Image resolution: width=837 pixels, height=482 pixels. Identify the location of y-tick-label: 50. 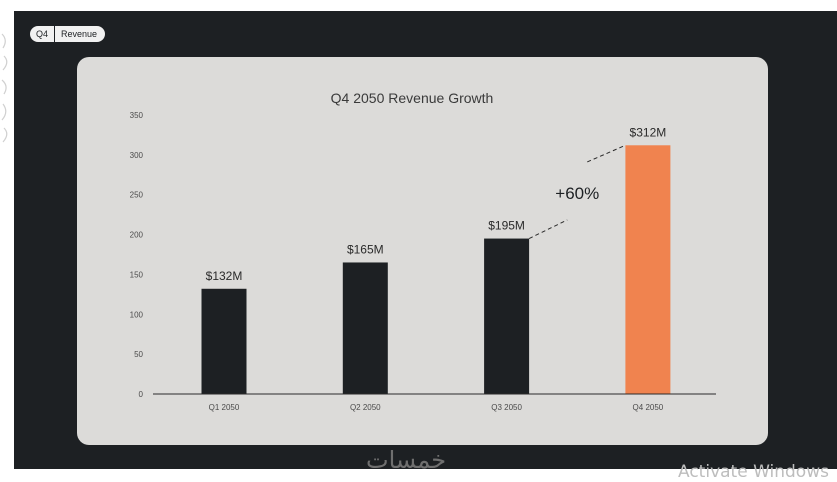
(138, 354).